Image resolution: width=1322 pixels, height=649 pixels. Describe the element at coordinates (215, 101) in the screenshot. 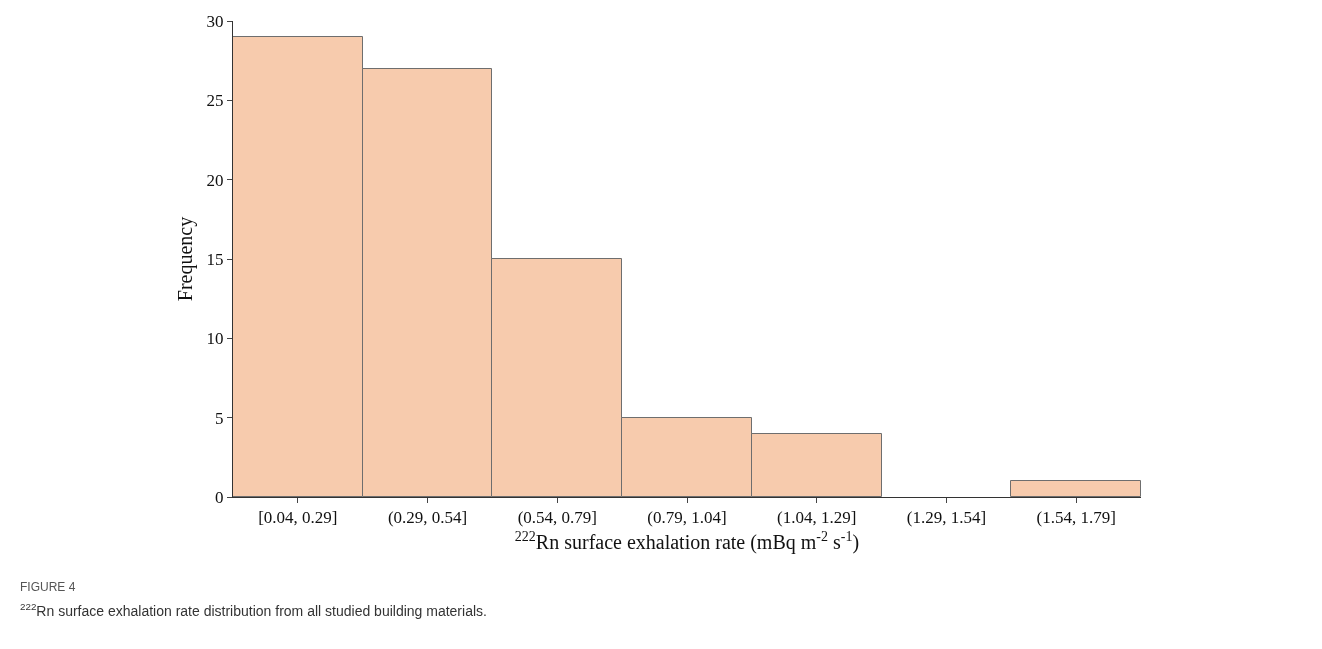

I see `y-tick-label: 25` at that location.